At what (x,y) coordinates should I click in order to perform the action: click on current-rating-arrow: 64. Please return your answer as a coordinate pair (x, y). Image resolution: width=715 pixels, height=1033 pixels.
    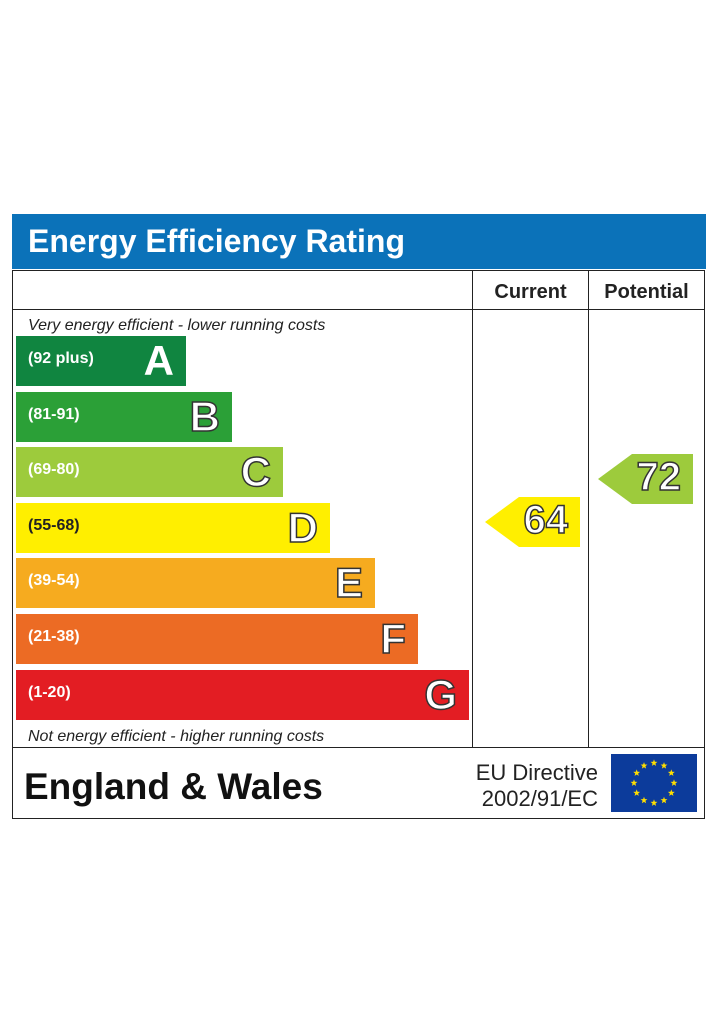
    Looking at the image, I should click on (532, 522).